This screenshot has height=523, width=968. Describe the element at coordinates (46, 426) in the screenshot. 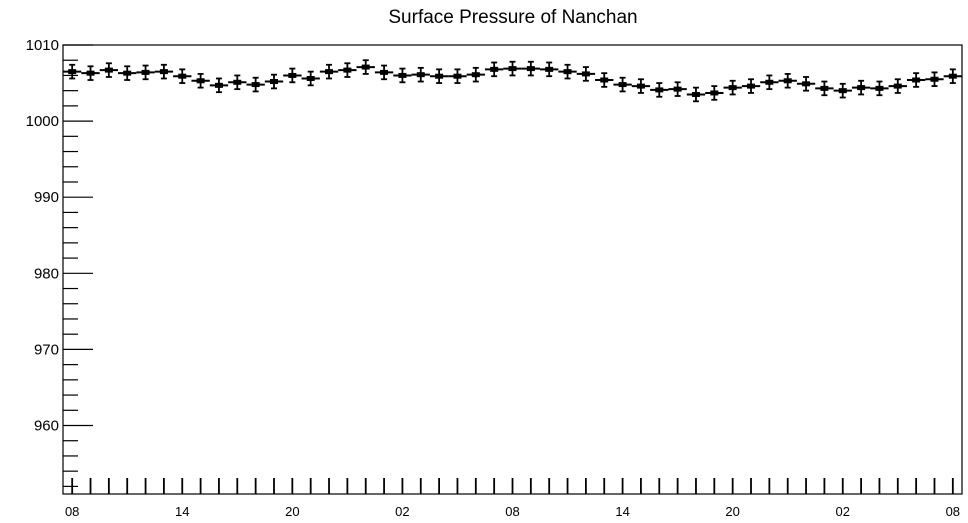

I see `y-tick-label: 960` at that location.